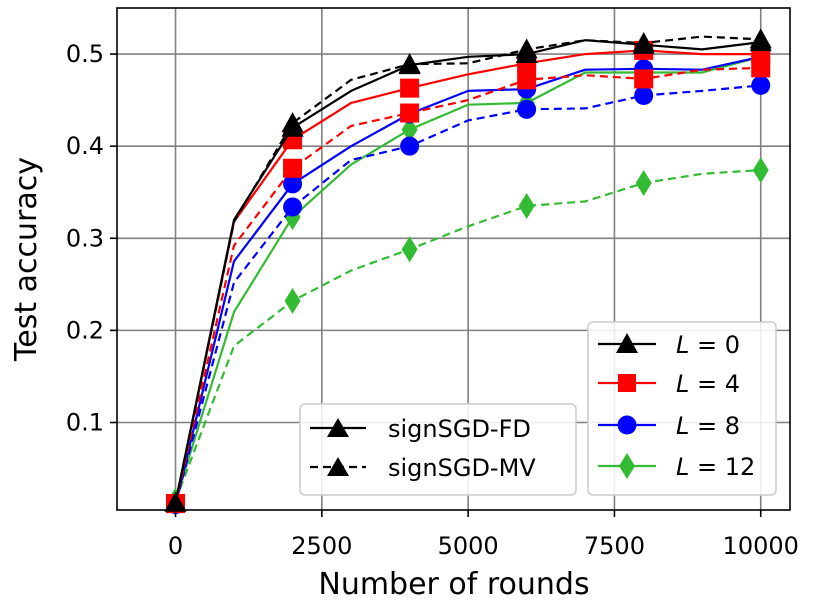  What do you see at coordinates (715, 467) in the screenshot?
I see `legend-l12-label: L = 12` at bounding box center [715, 467].